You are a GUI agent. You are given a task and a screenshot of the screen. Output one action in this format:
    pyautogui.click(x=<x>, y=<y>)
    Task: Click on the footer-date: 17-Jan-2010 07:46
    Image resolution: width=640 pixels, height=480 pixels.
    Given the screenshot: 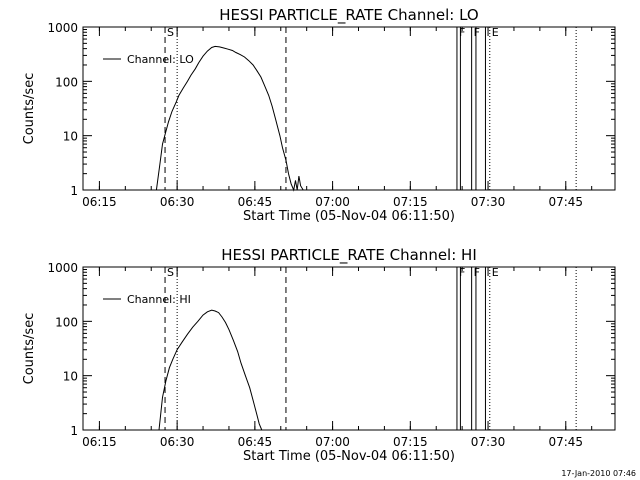 What is the action you would take?
    pyautogui.click(x=598, y=473)
    